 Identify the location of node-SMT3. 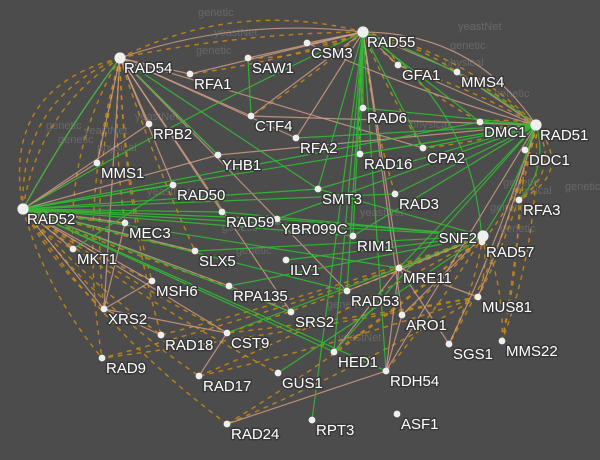
(318, 189).